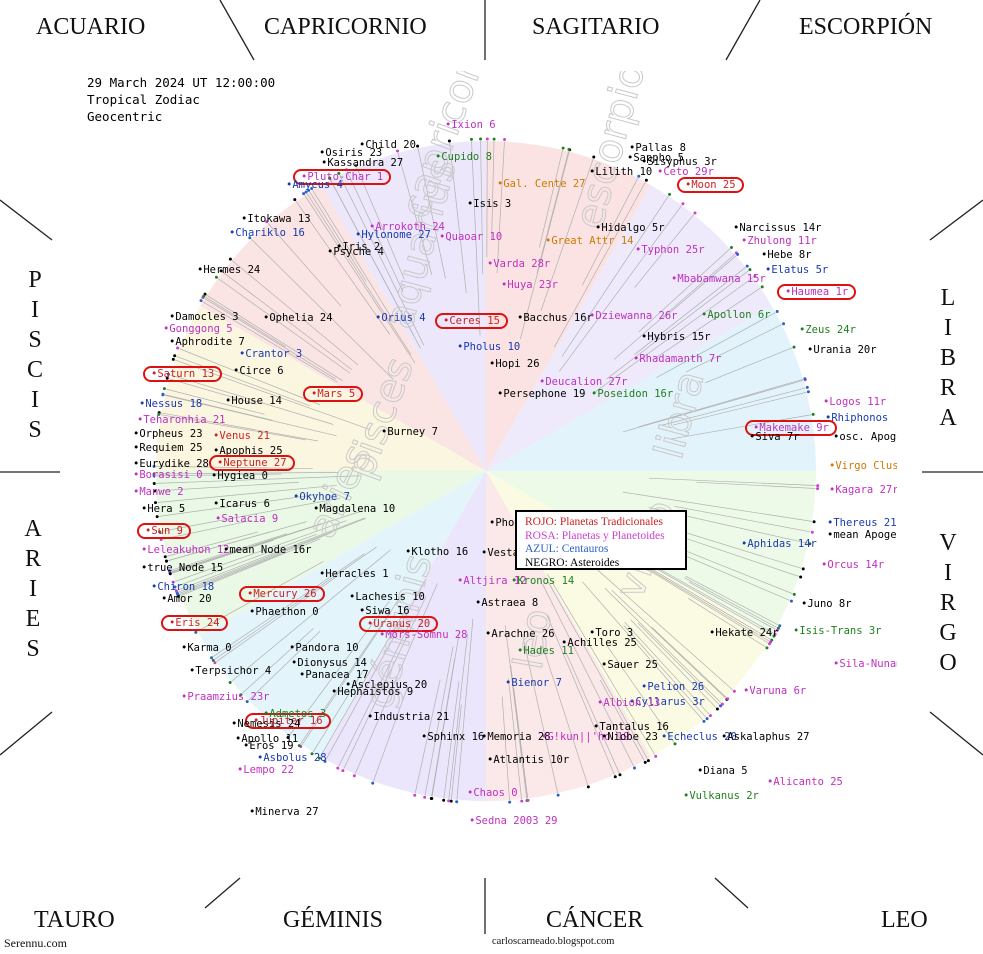 The image size is (983, 954). I want to click on legend-key: NEGRO, so click(545, 562).